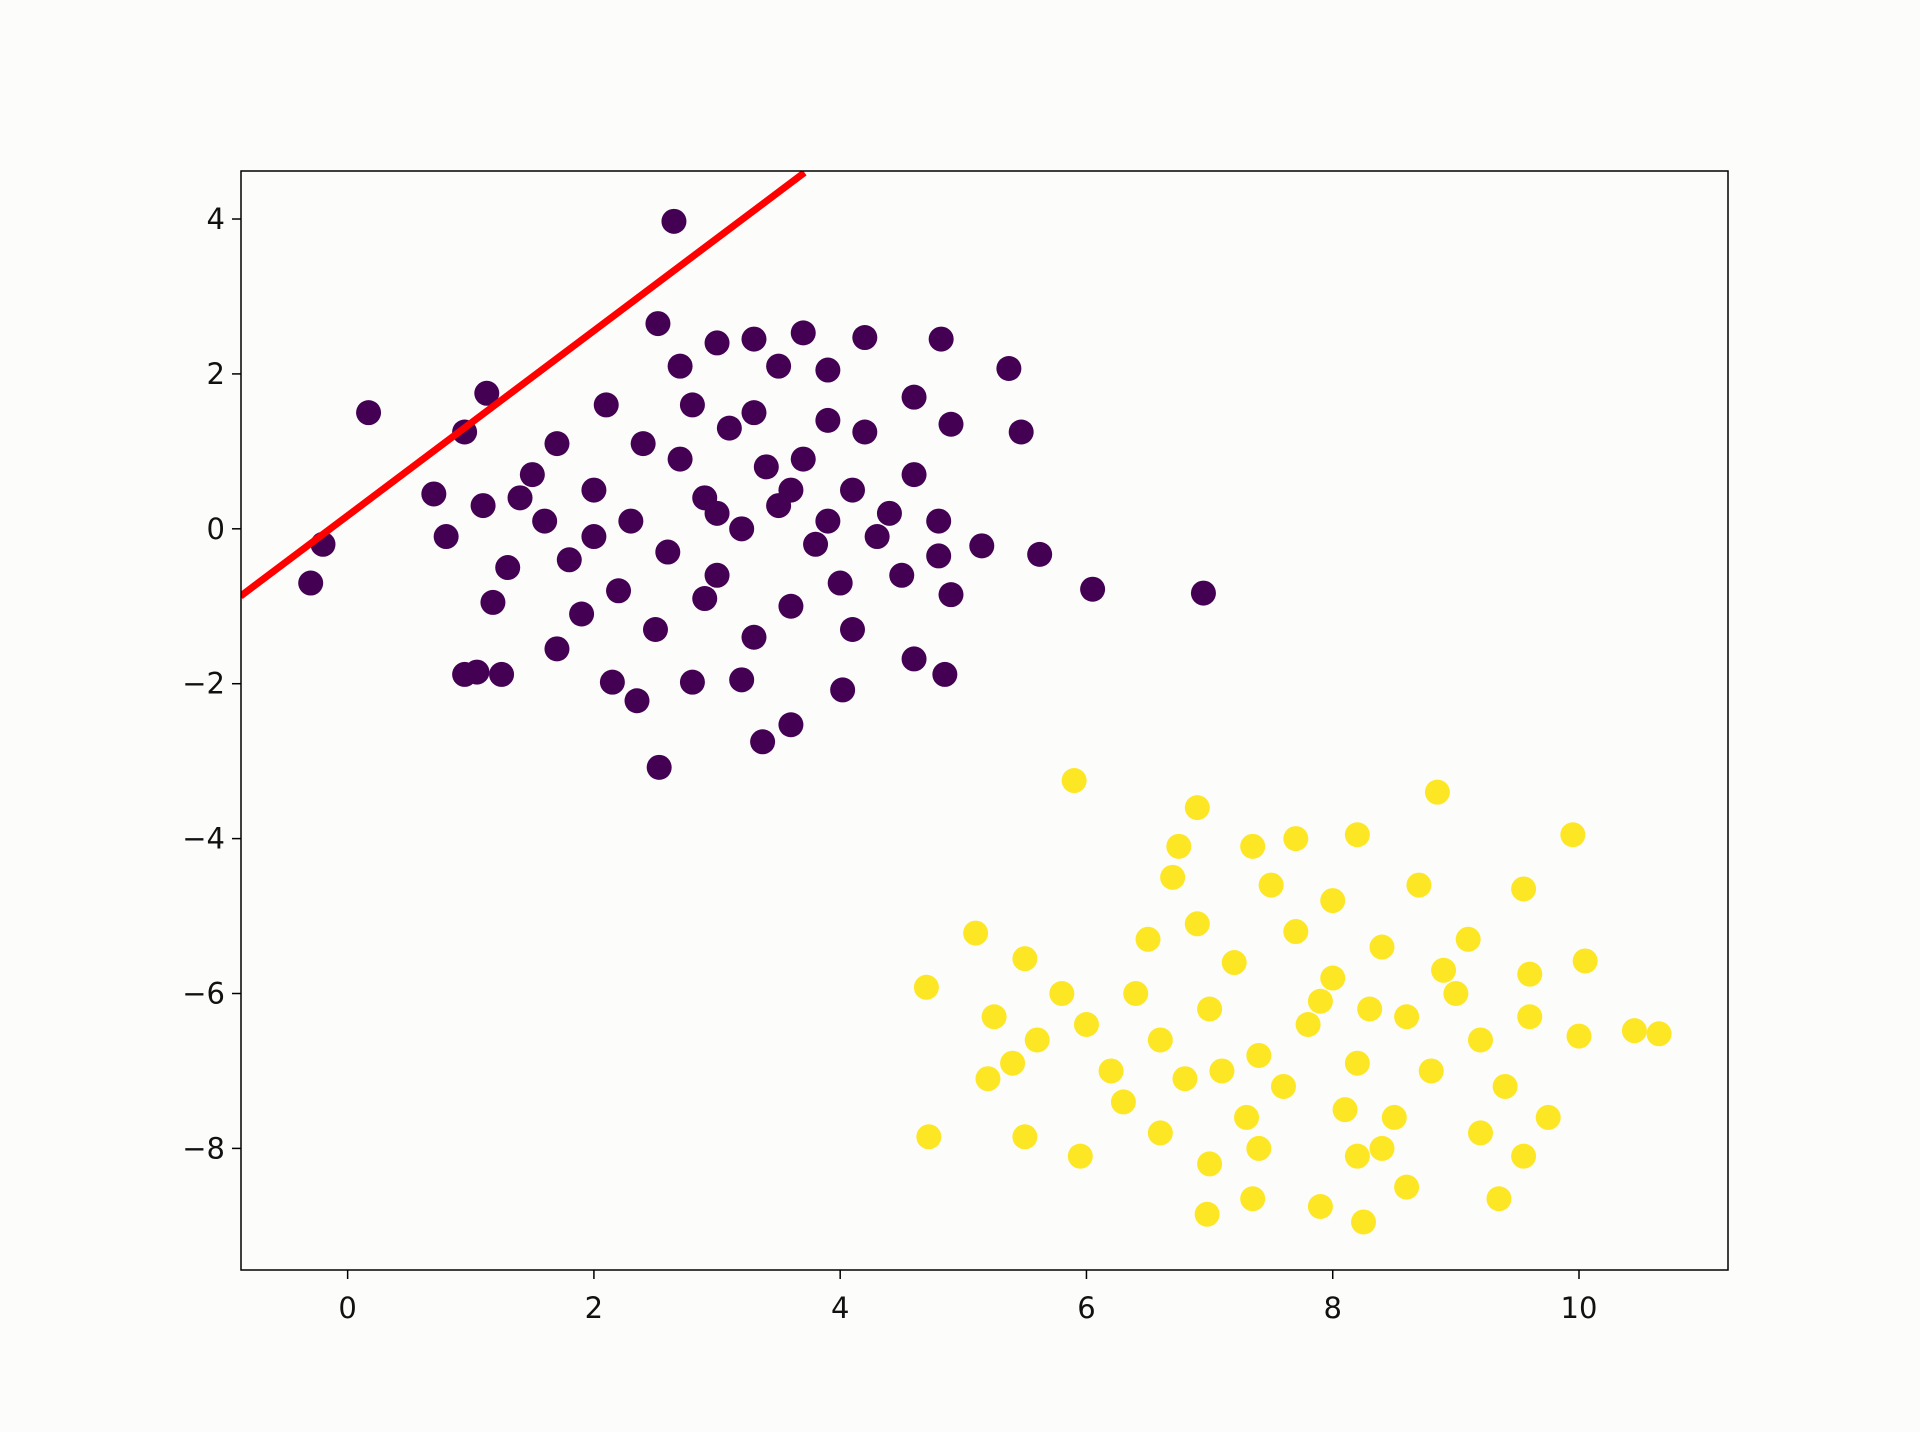 The image size is (1920, 1432). What do you see at coordinates (203, 994) in the screenshot?
I see `y-tick-label: −6` at bounding box center [203, 994].